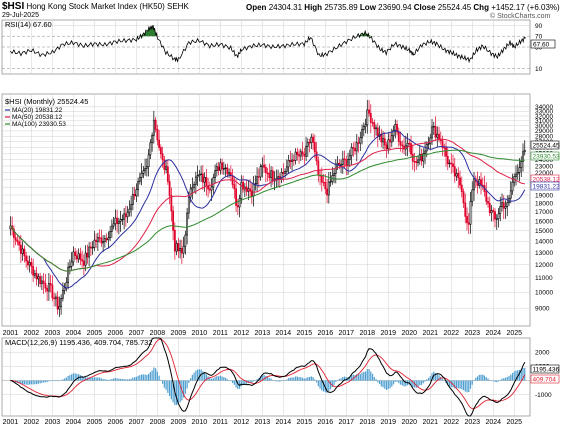 The height and width of the screenshot is (426, 565). Describe the element at coordinates (544, 166) in the screenshot. I see `price-tick-label: 23000` at that location.